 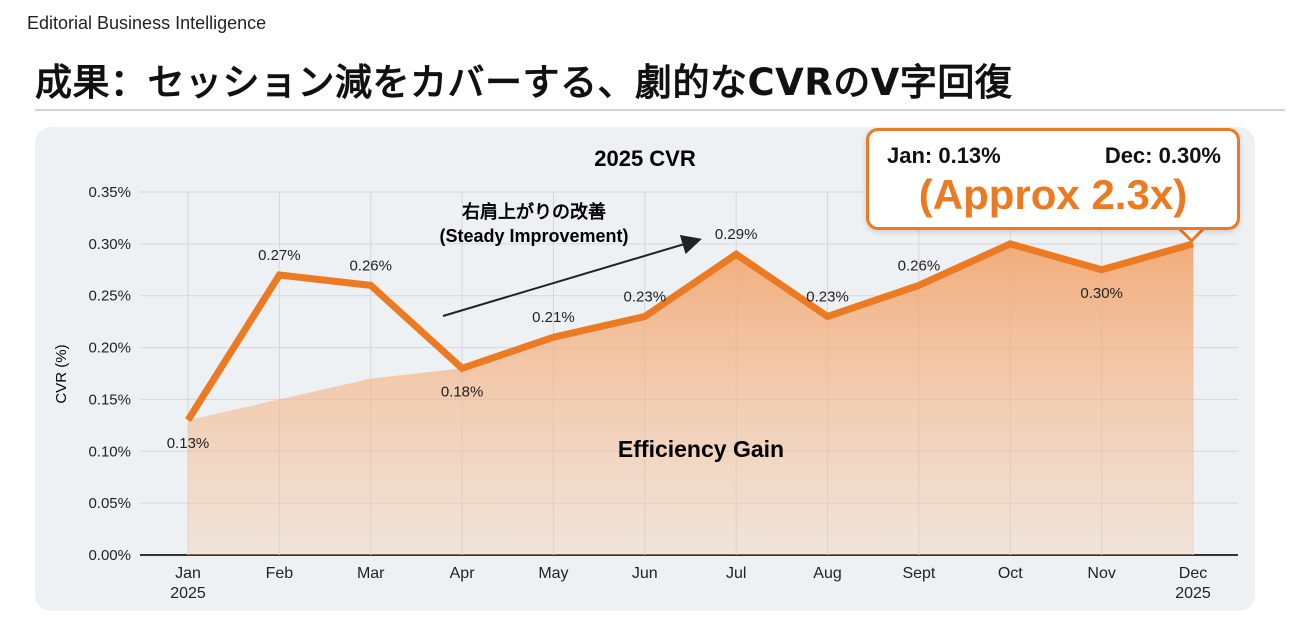 What do you see at coordinates (918, 573) in the screenshot?
I see `x-tick-label: Sept` at bounding box center [918, 573].